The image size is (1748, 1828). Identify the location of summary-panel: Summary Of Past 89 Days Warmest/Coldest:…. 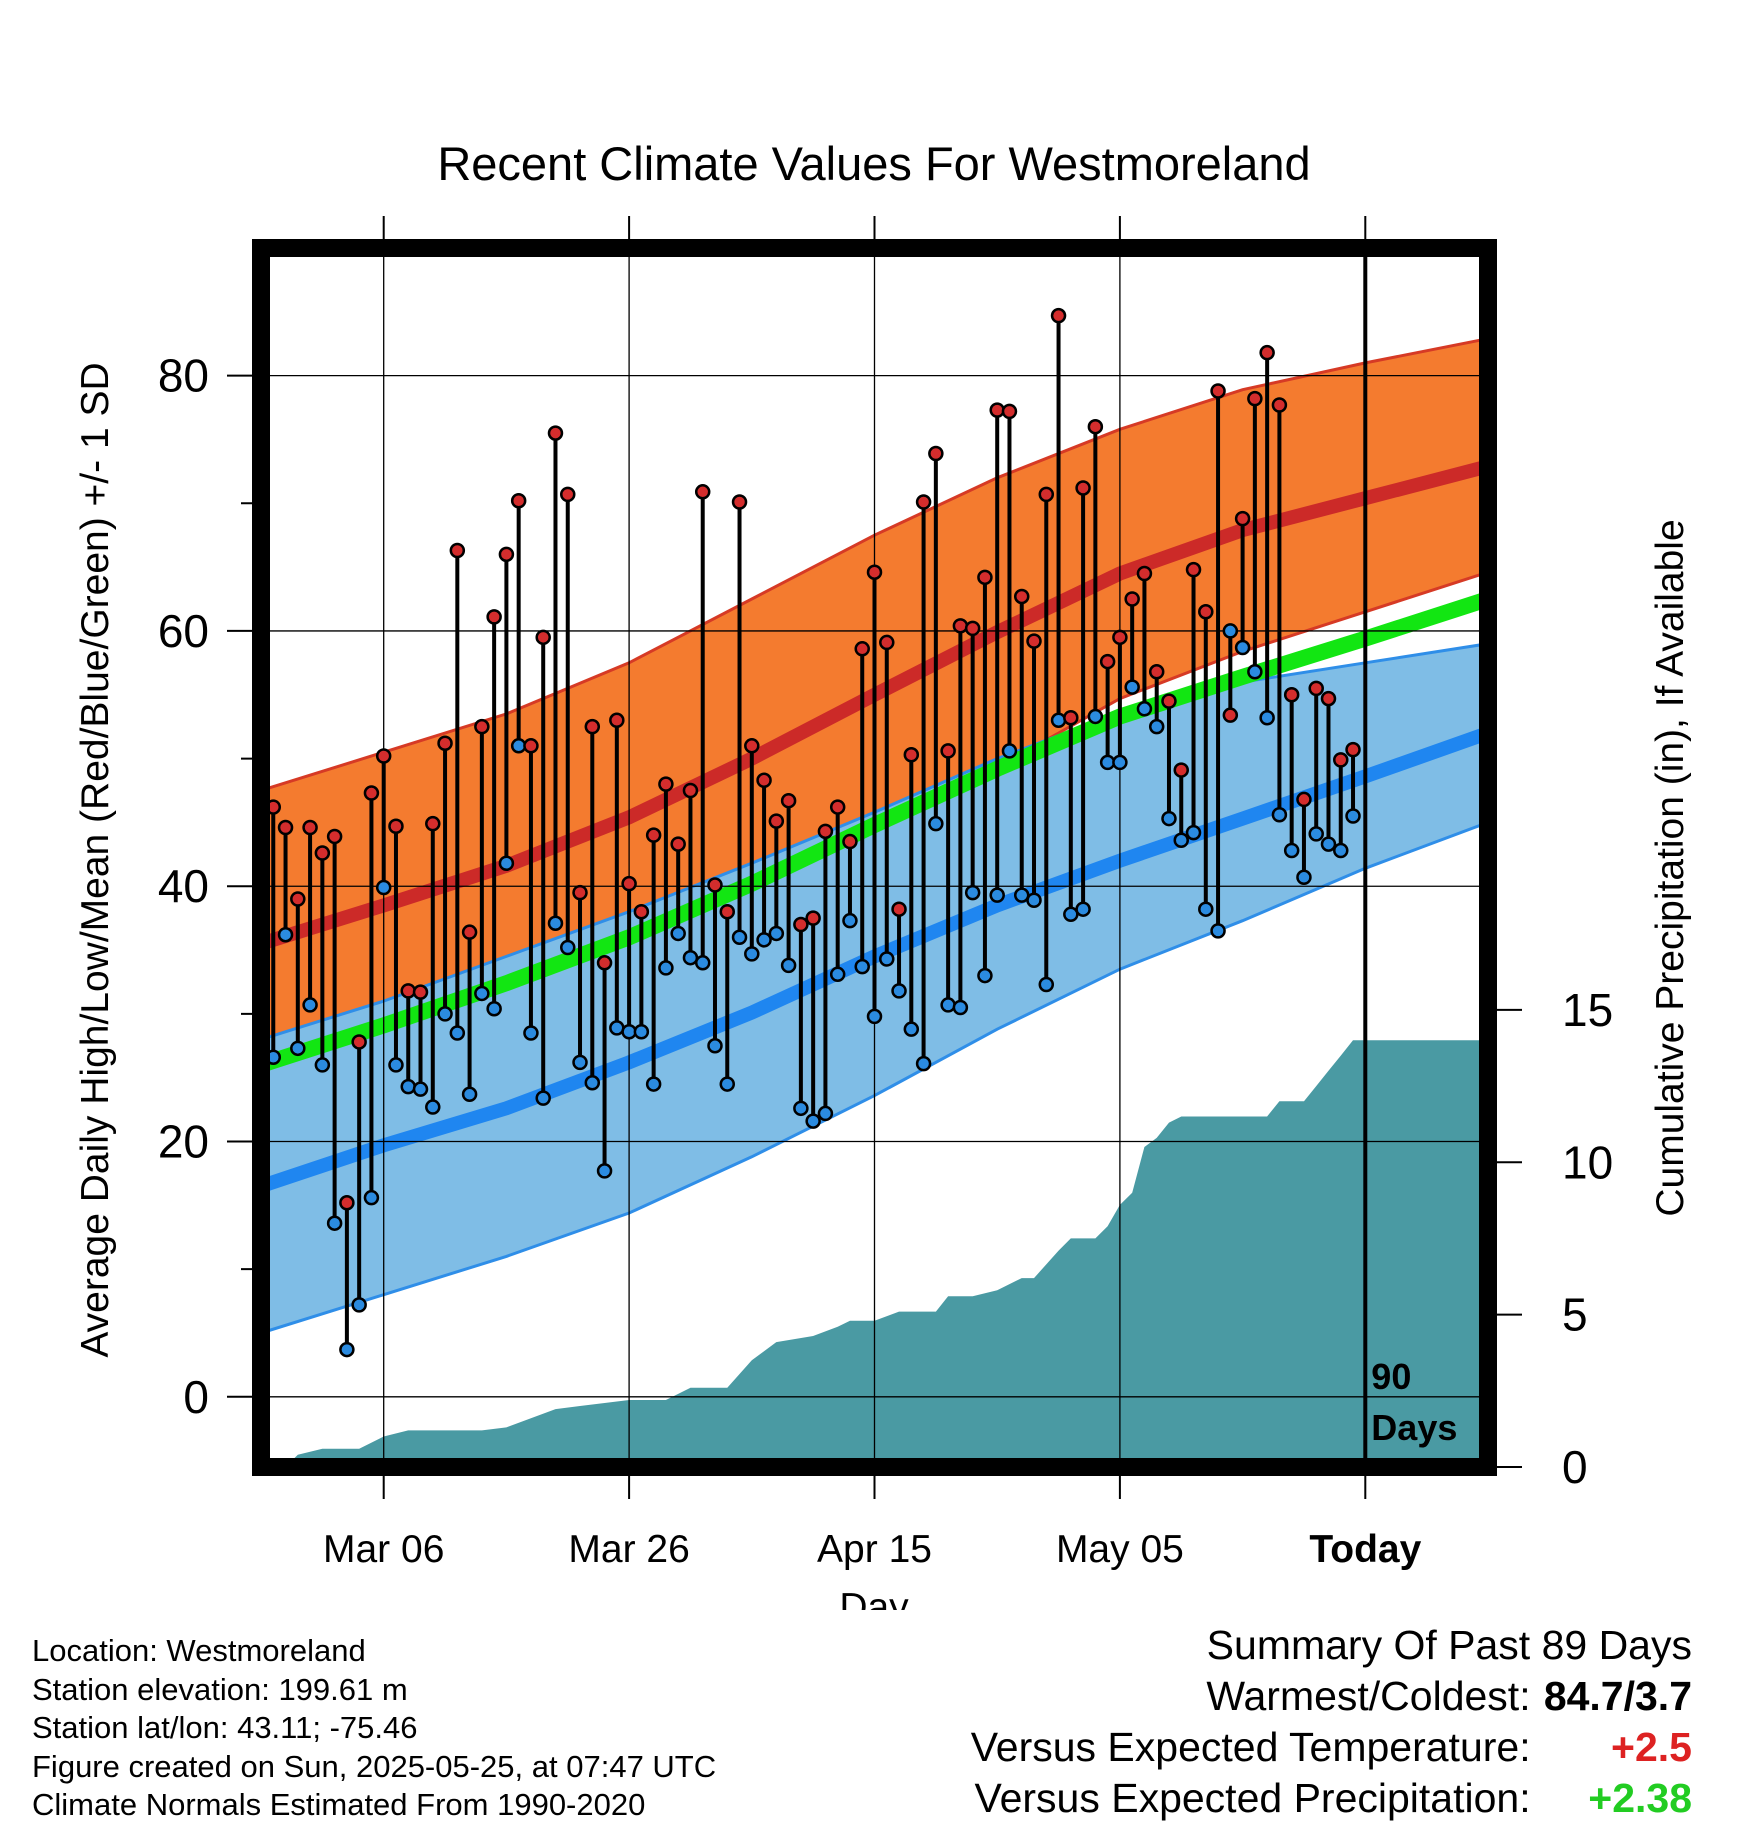
(1331, 1722).